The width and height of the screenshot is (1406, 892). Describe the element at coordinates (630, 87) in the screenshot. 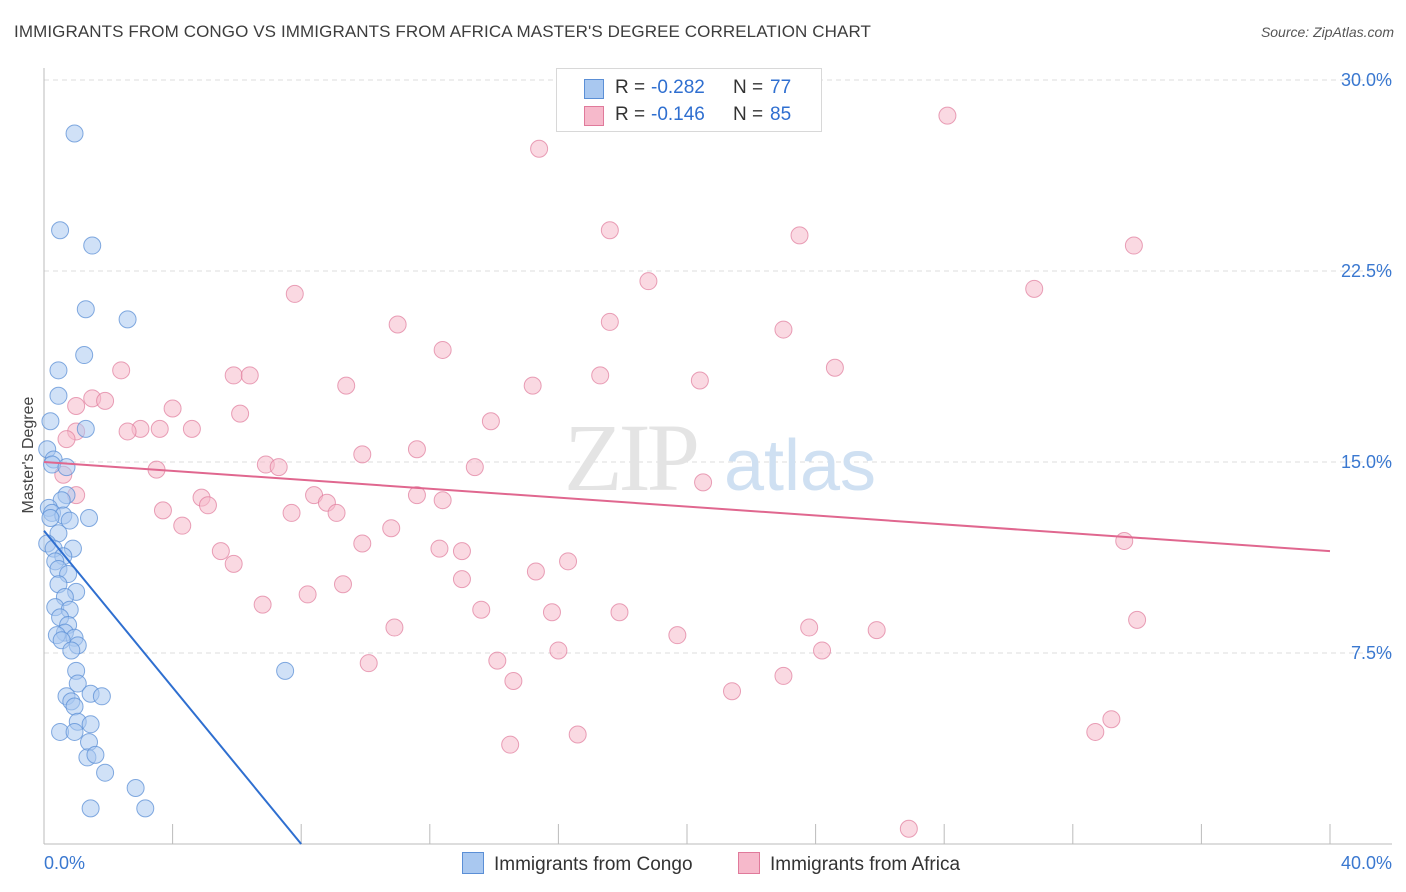

I see `congo-r-label: R =` at that location.